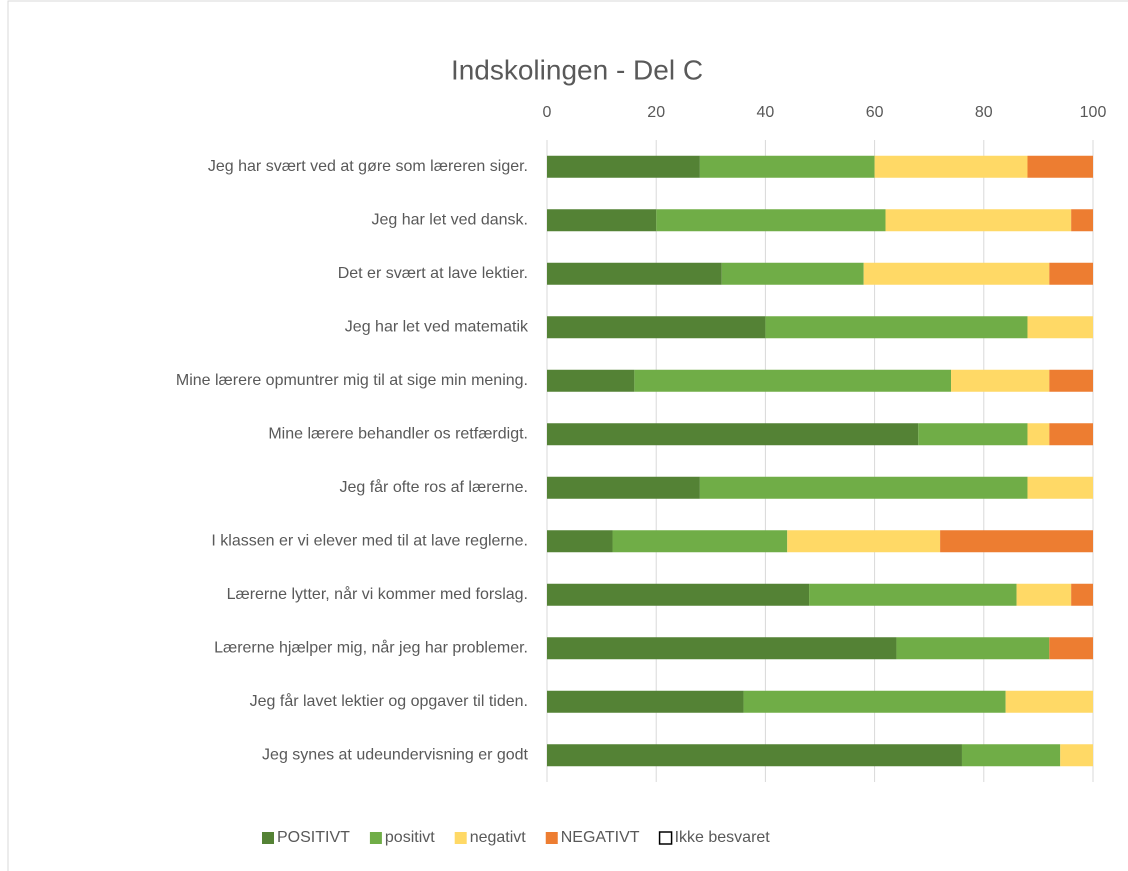 Image resolution: width=1128 pixels, height=871 pixels. I want to click on legend-label: NEGATIVT, so click(600, 837).